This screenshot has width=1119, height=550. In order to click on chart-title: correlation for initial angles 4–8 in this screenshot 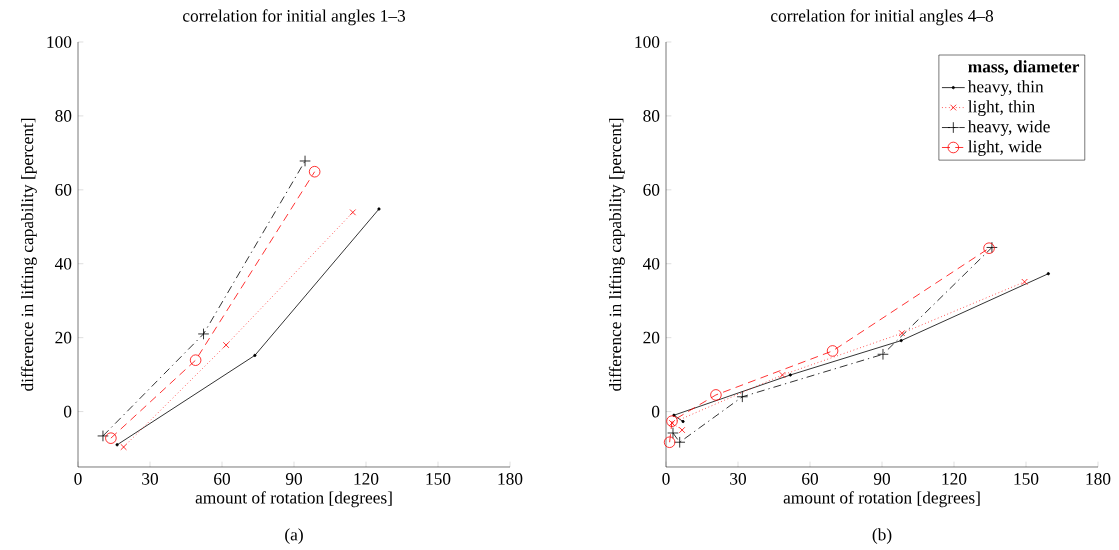, I will do `click(882, 17)`.